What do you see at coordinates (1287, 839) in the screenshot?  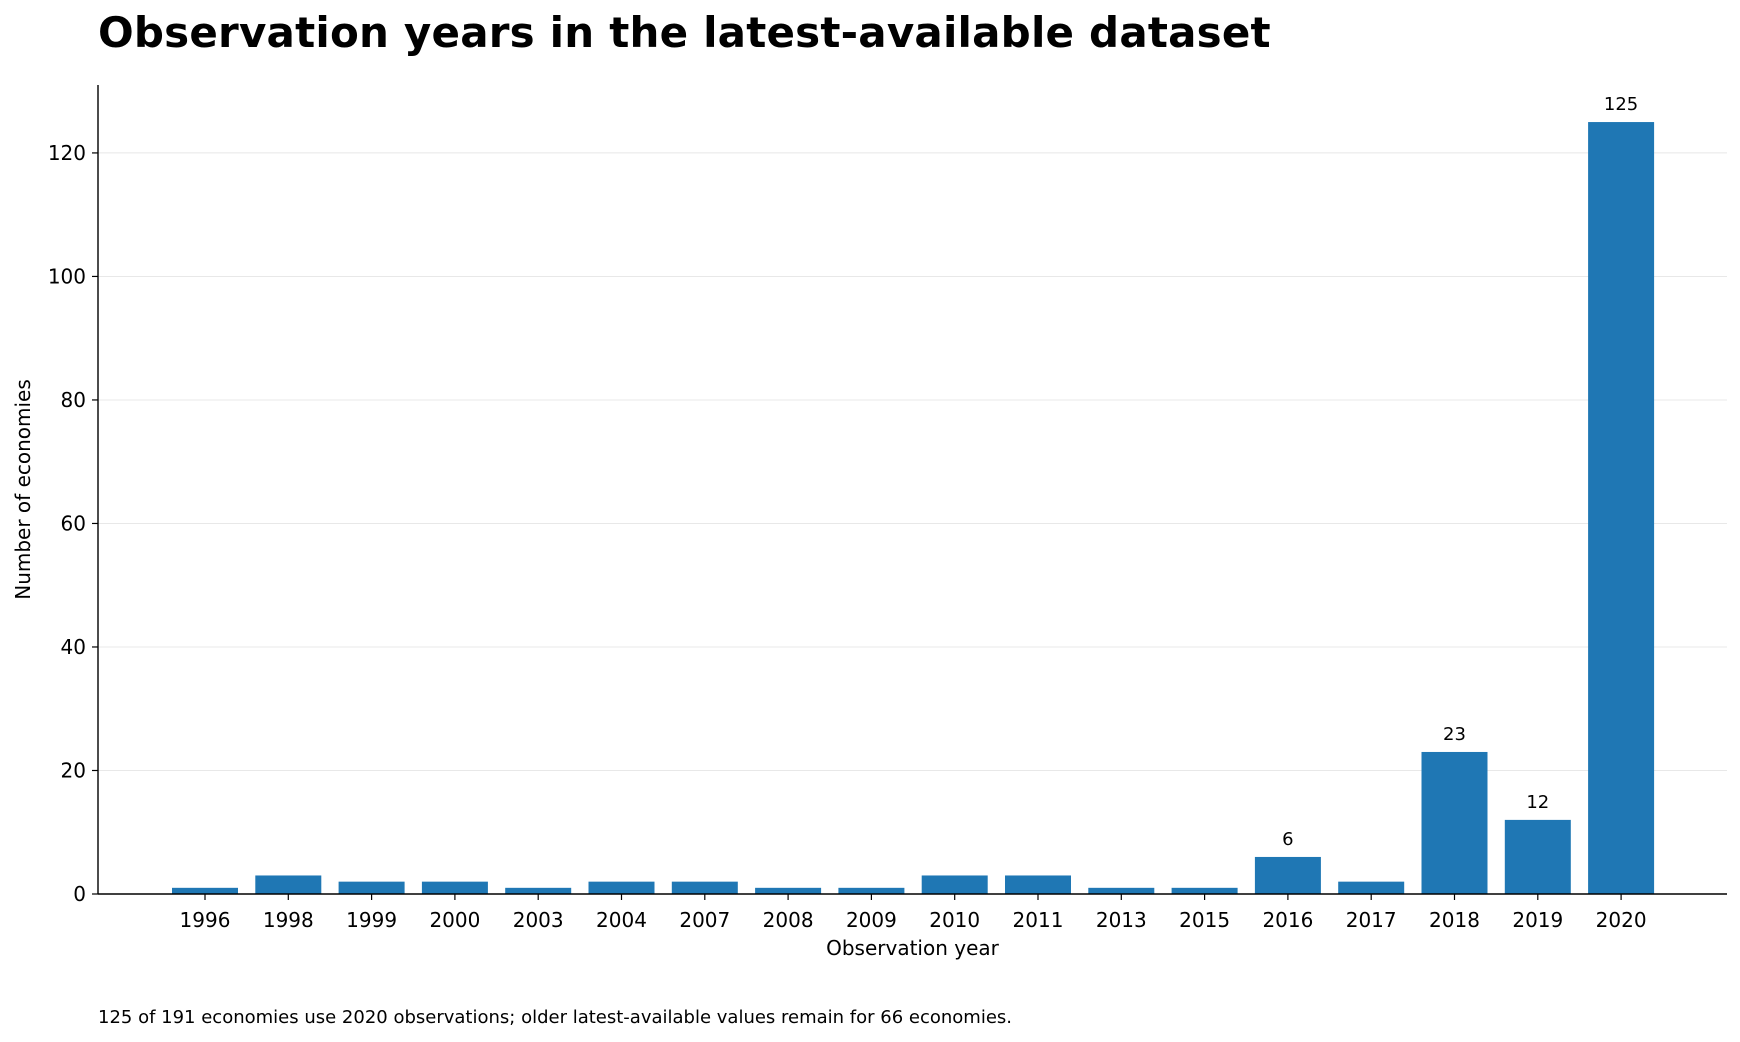 I see `data-label-2016: 6` at bounding box center [1287, 839].